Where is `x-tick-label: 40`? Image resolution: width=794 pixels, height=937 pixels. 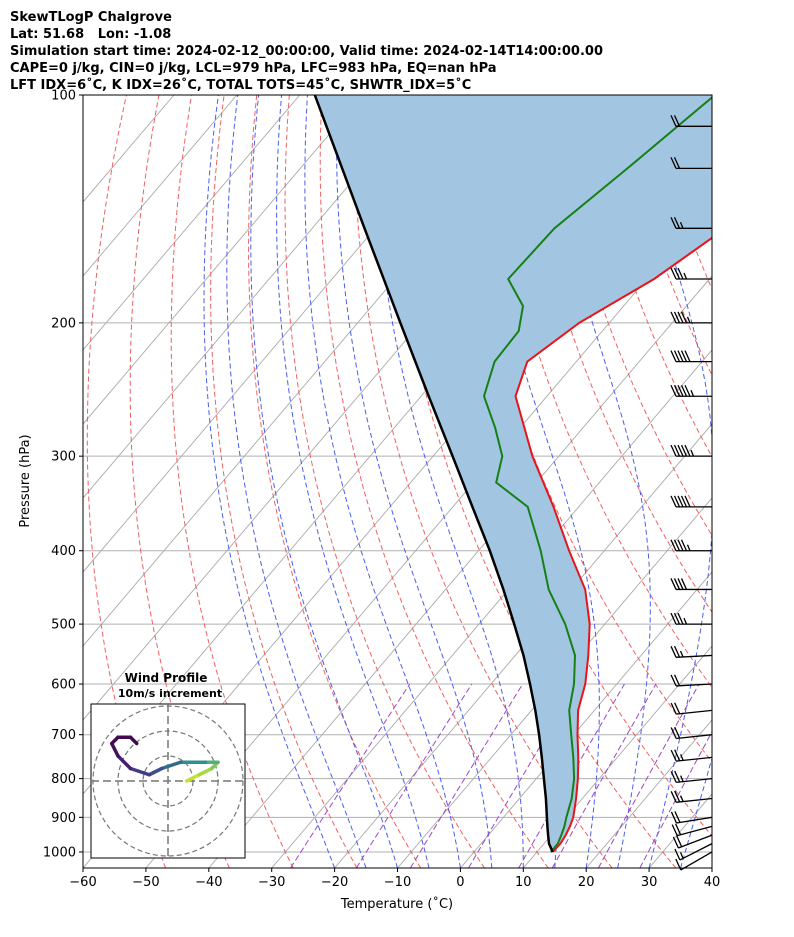 x-tick-label: 40 is located at coordinates (712, 882).